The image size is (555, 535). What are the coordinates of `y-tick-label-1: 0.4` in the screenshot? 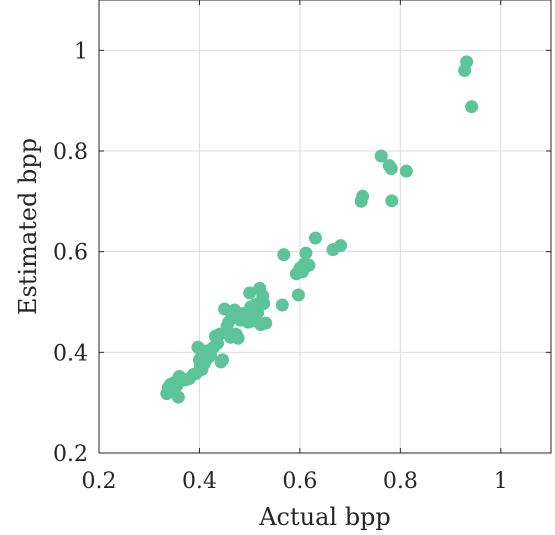 It's located at (70, 353).